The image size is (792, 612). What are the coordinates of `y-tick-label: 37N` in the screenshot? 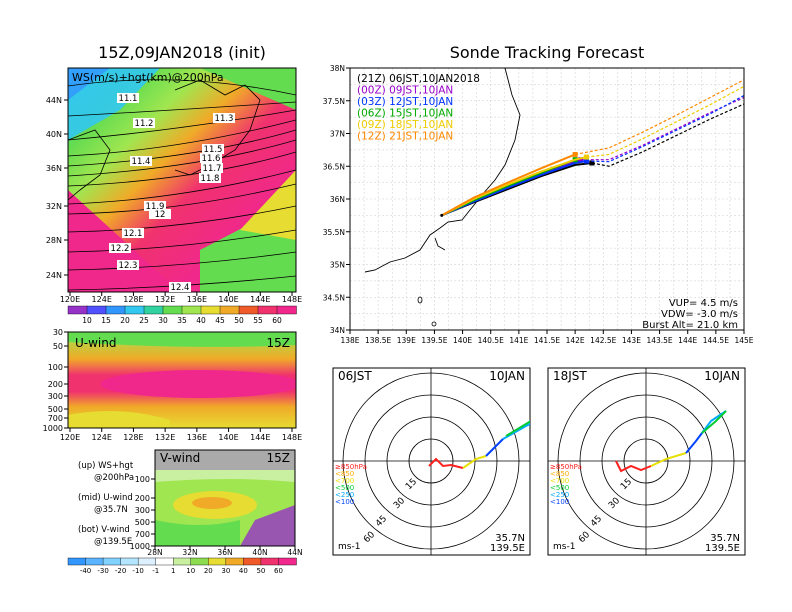 It's located at (337, 134).